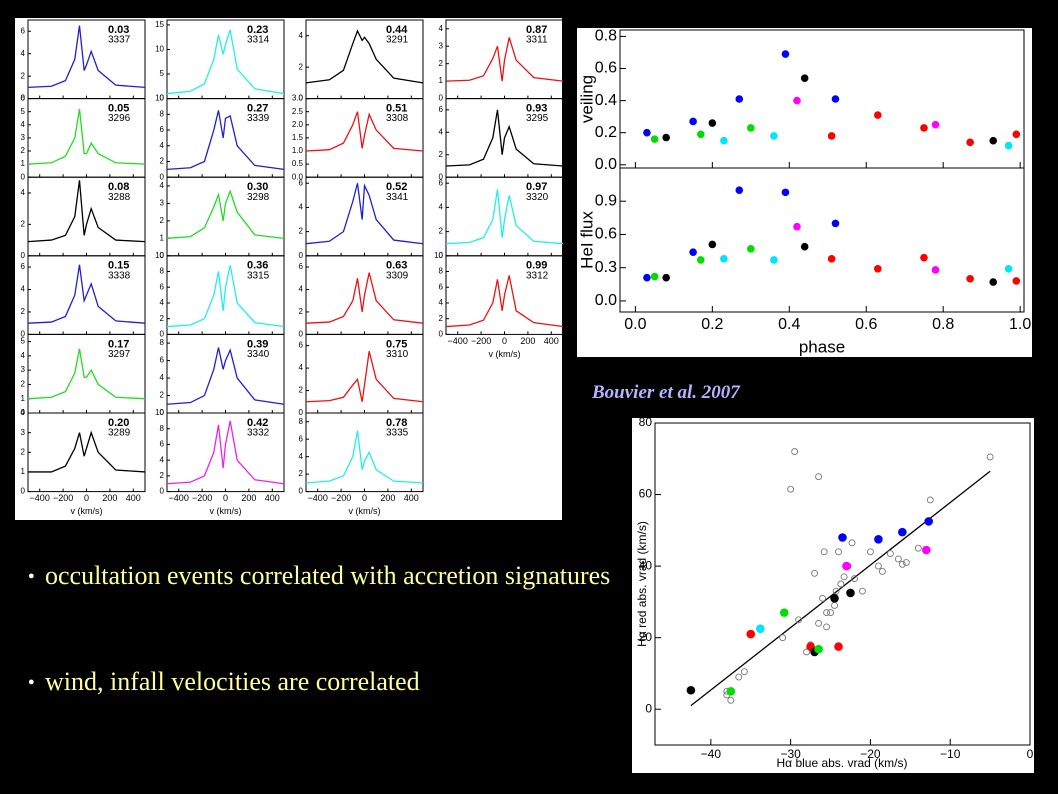 The image size is (1058, 794). I want to click on phase-label: 0.23, so click(257, 30).